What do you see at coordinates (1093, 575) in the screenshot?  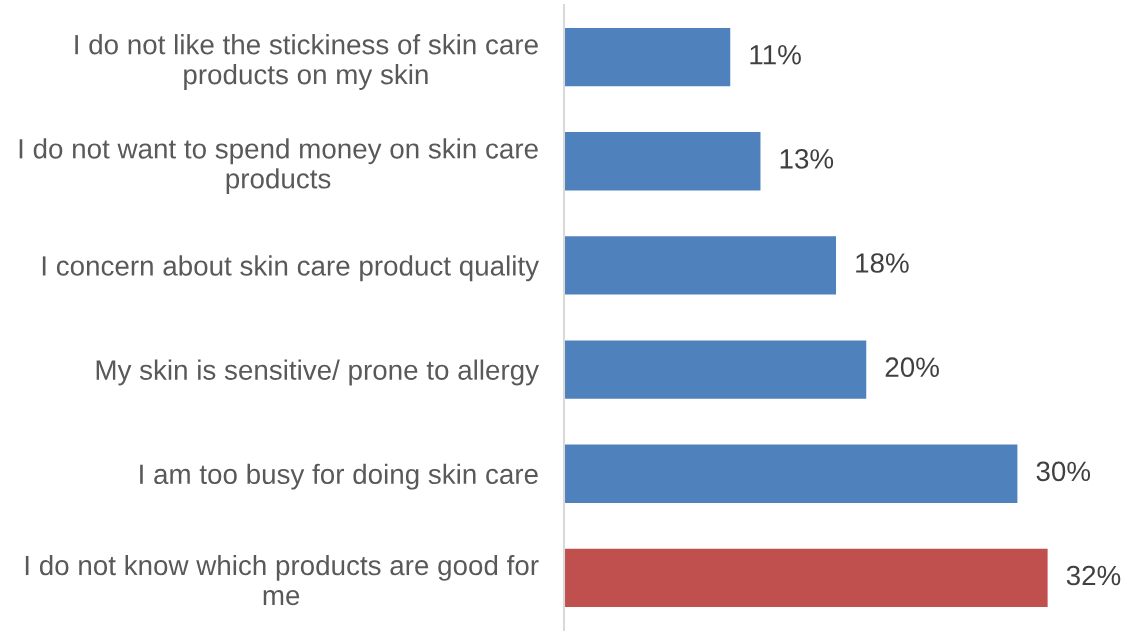 I see `data-label: 32%` at bounding box center [1093, 575].